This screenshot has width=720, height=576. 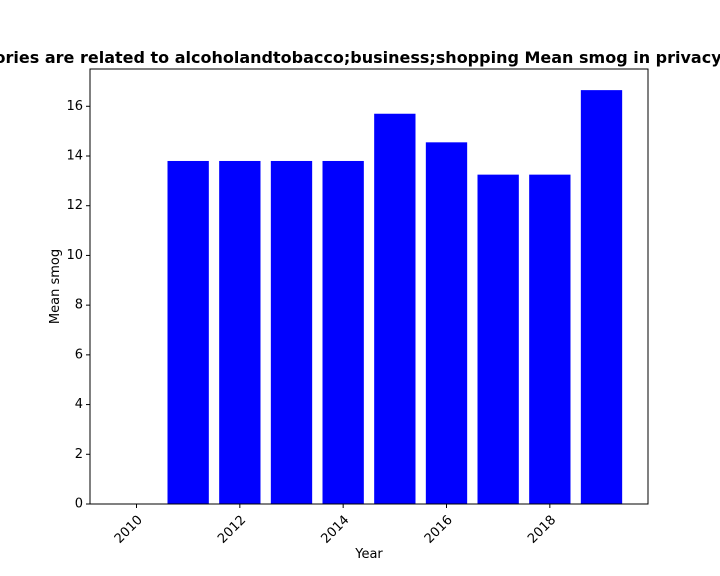 What do you see at coordinates (74, 255) in the screenshot?
I see `y-tick-label: 10` at bounding box center [74, 255].